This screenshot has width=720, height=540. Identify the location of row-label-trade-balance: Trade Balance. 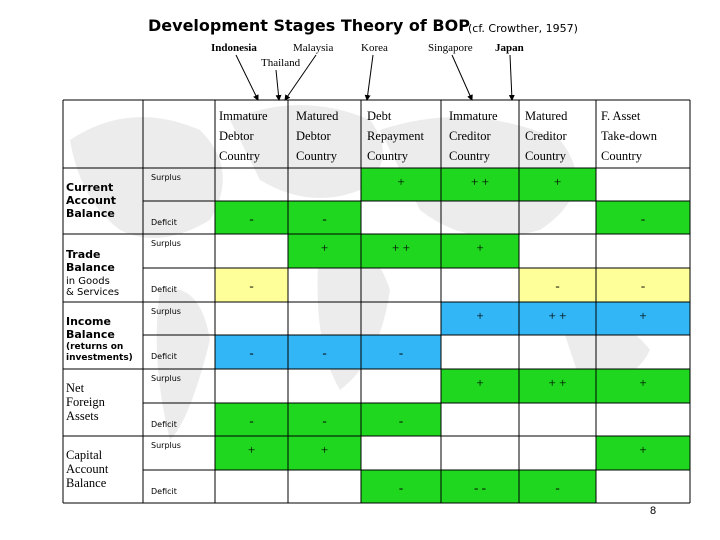
(90, 261).